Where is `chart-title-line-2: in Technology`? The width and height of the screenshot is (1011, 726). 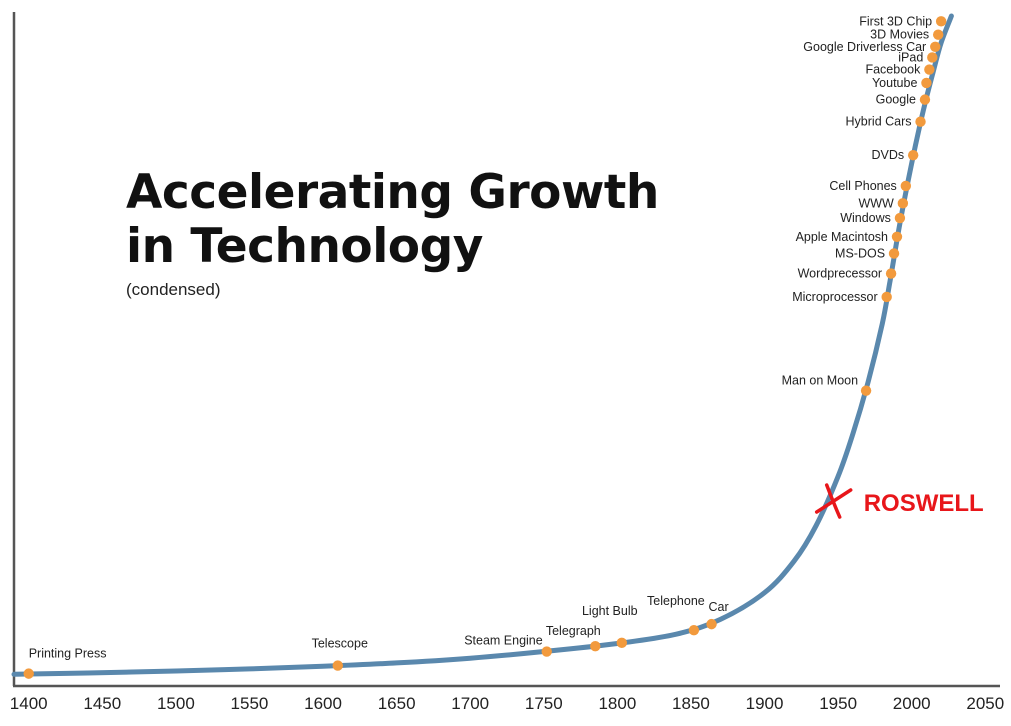 chart-title-line-2: in Technology is located at coordinates (304, 246).